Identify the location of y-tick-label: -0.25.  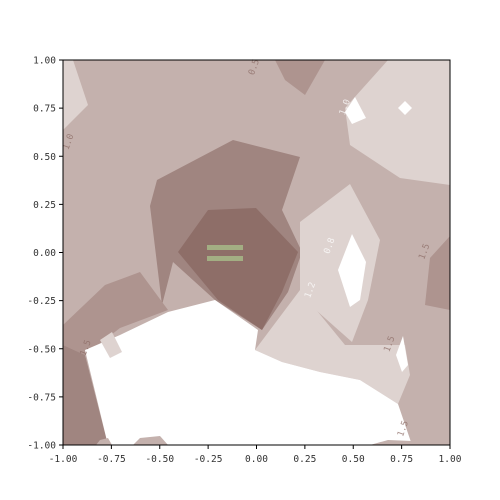
(41, 301).